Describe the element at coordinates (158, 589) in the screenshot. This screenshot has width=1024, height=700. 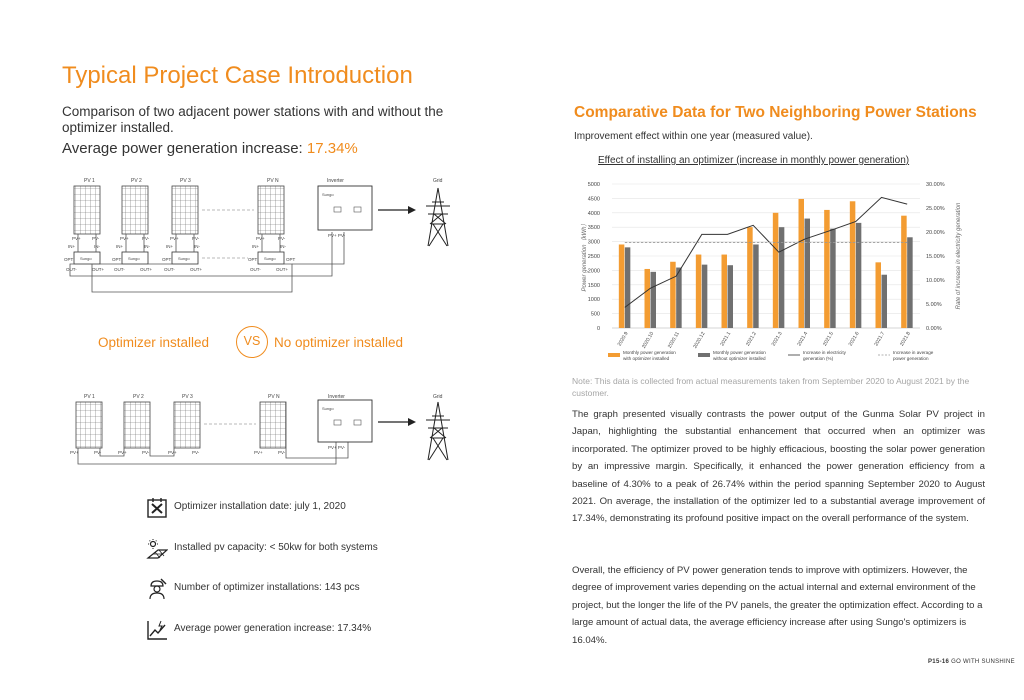
I see `worker-icon` at that location.